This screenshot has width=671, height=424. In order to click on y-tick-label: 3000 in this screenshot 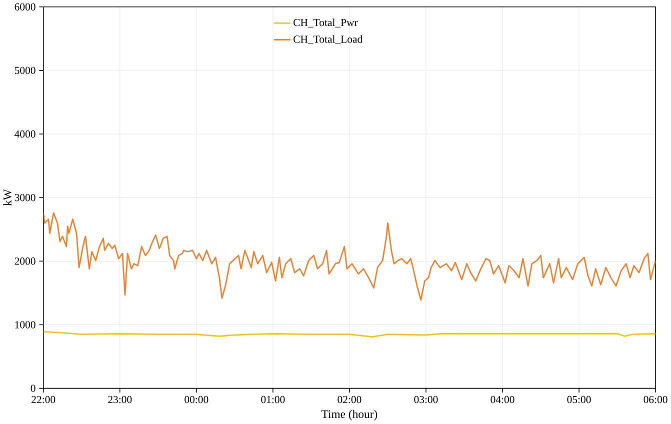, I will do `click(25, 198)`.